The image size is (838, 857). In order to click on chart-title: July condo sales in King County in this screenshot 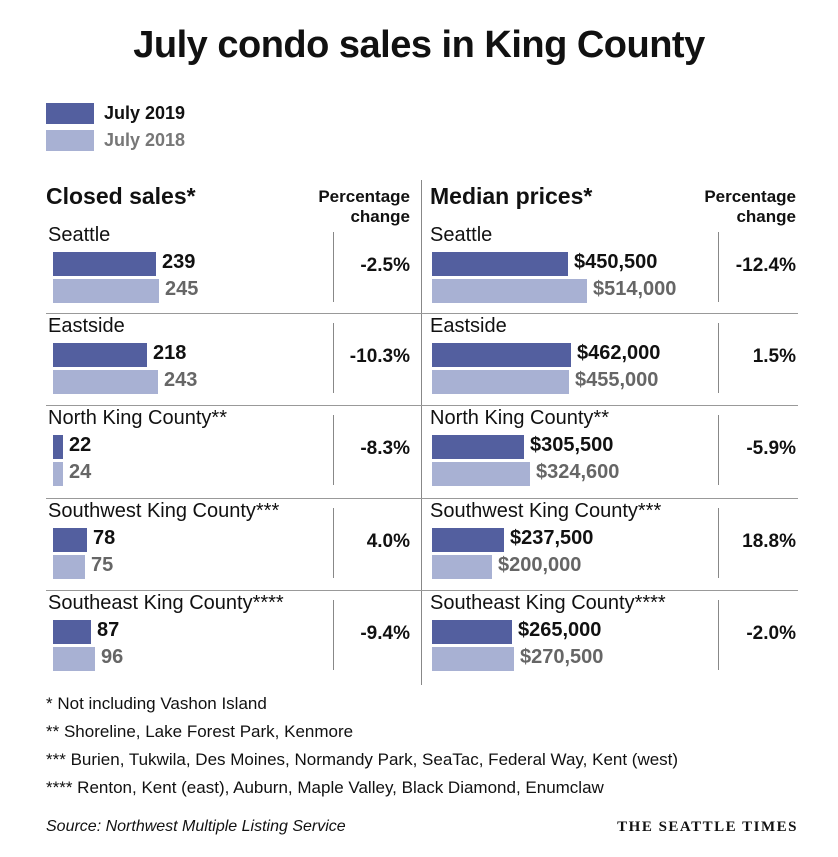, I will do `click(419, 45)`.